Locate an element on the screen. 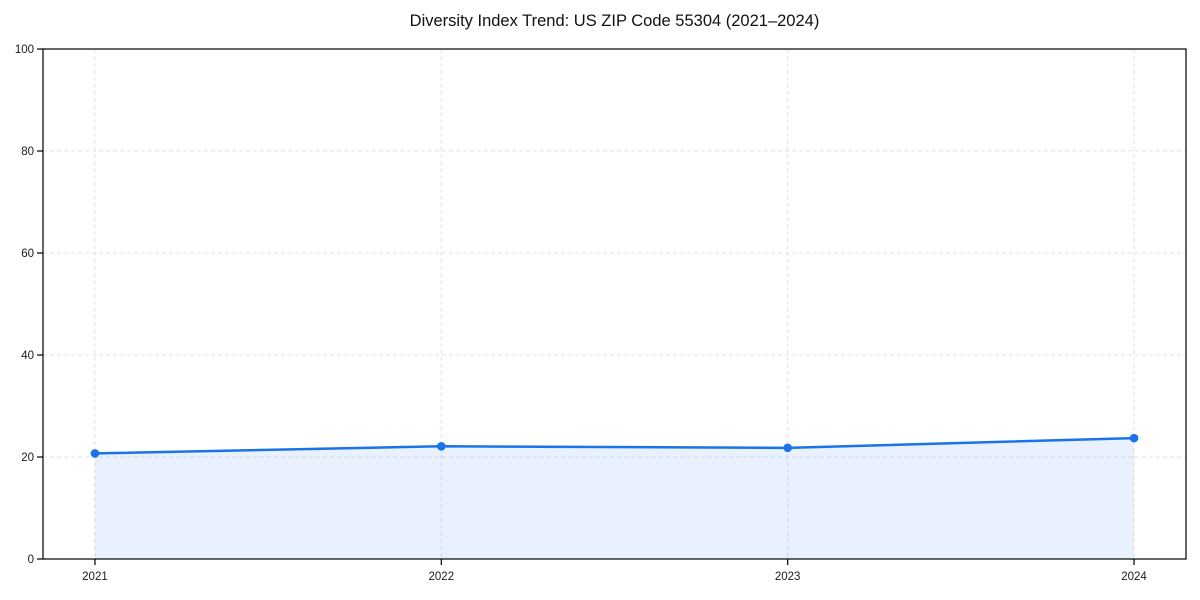  y-tick-label: 40 is located at coordinates (27, 356).